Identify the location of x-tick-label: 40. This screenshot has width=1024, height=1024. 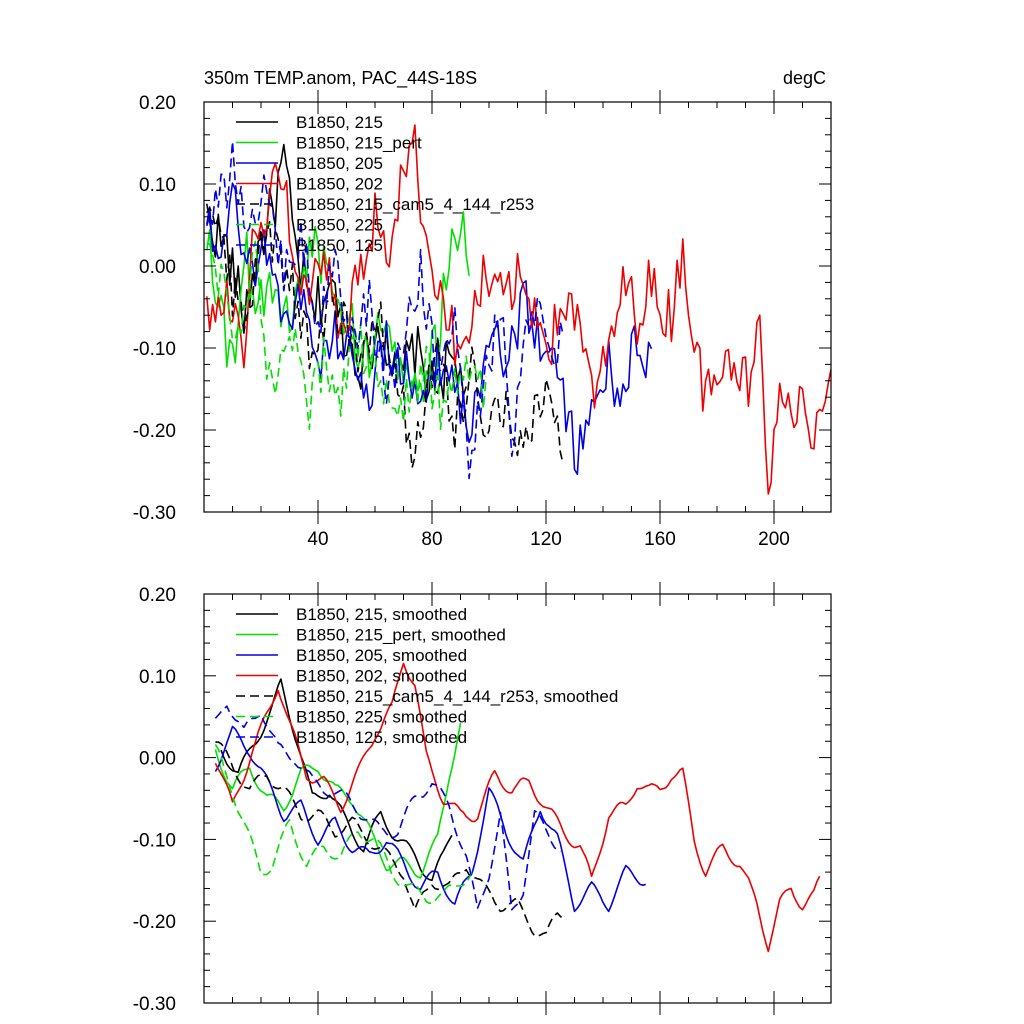
(317, 539).